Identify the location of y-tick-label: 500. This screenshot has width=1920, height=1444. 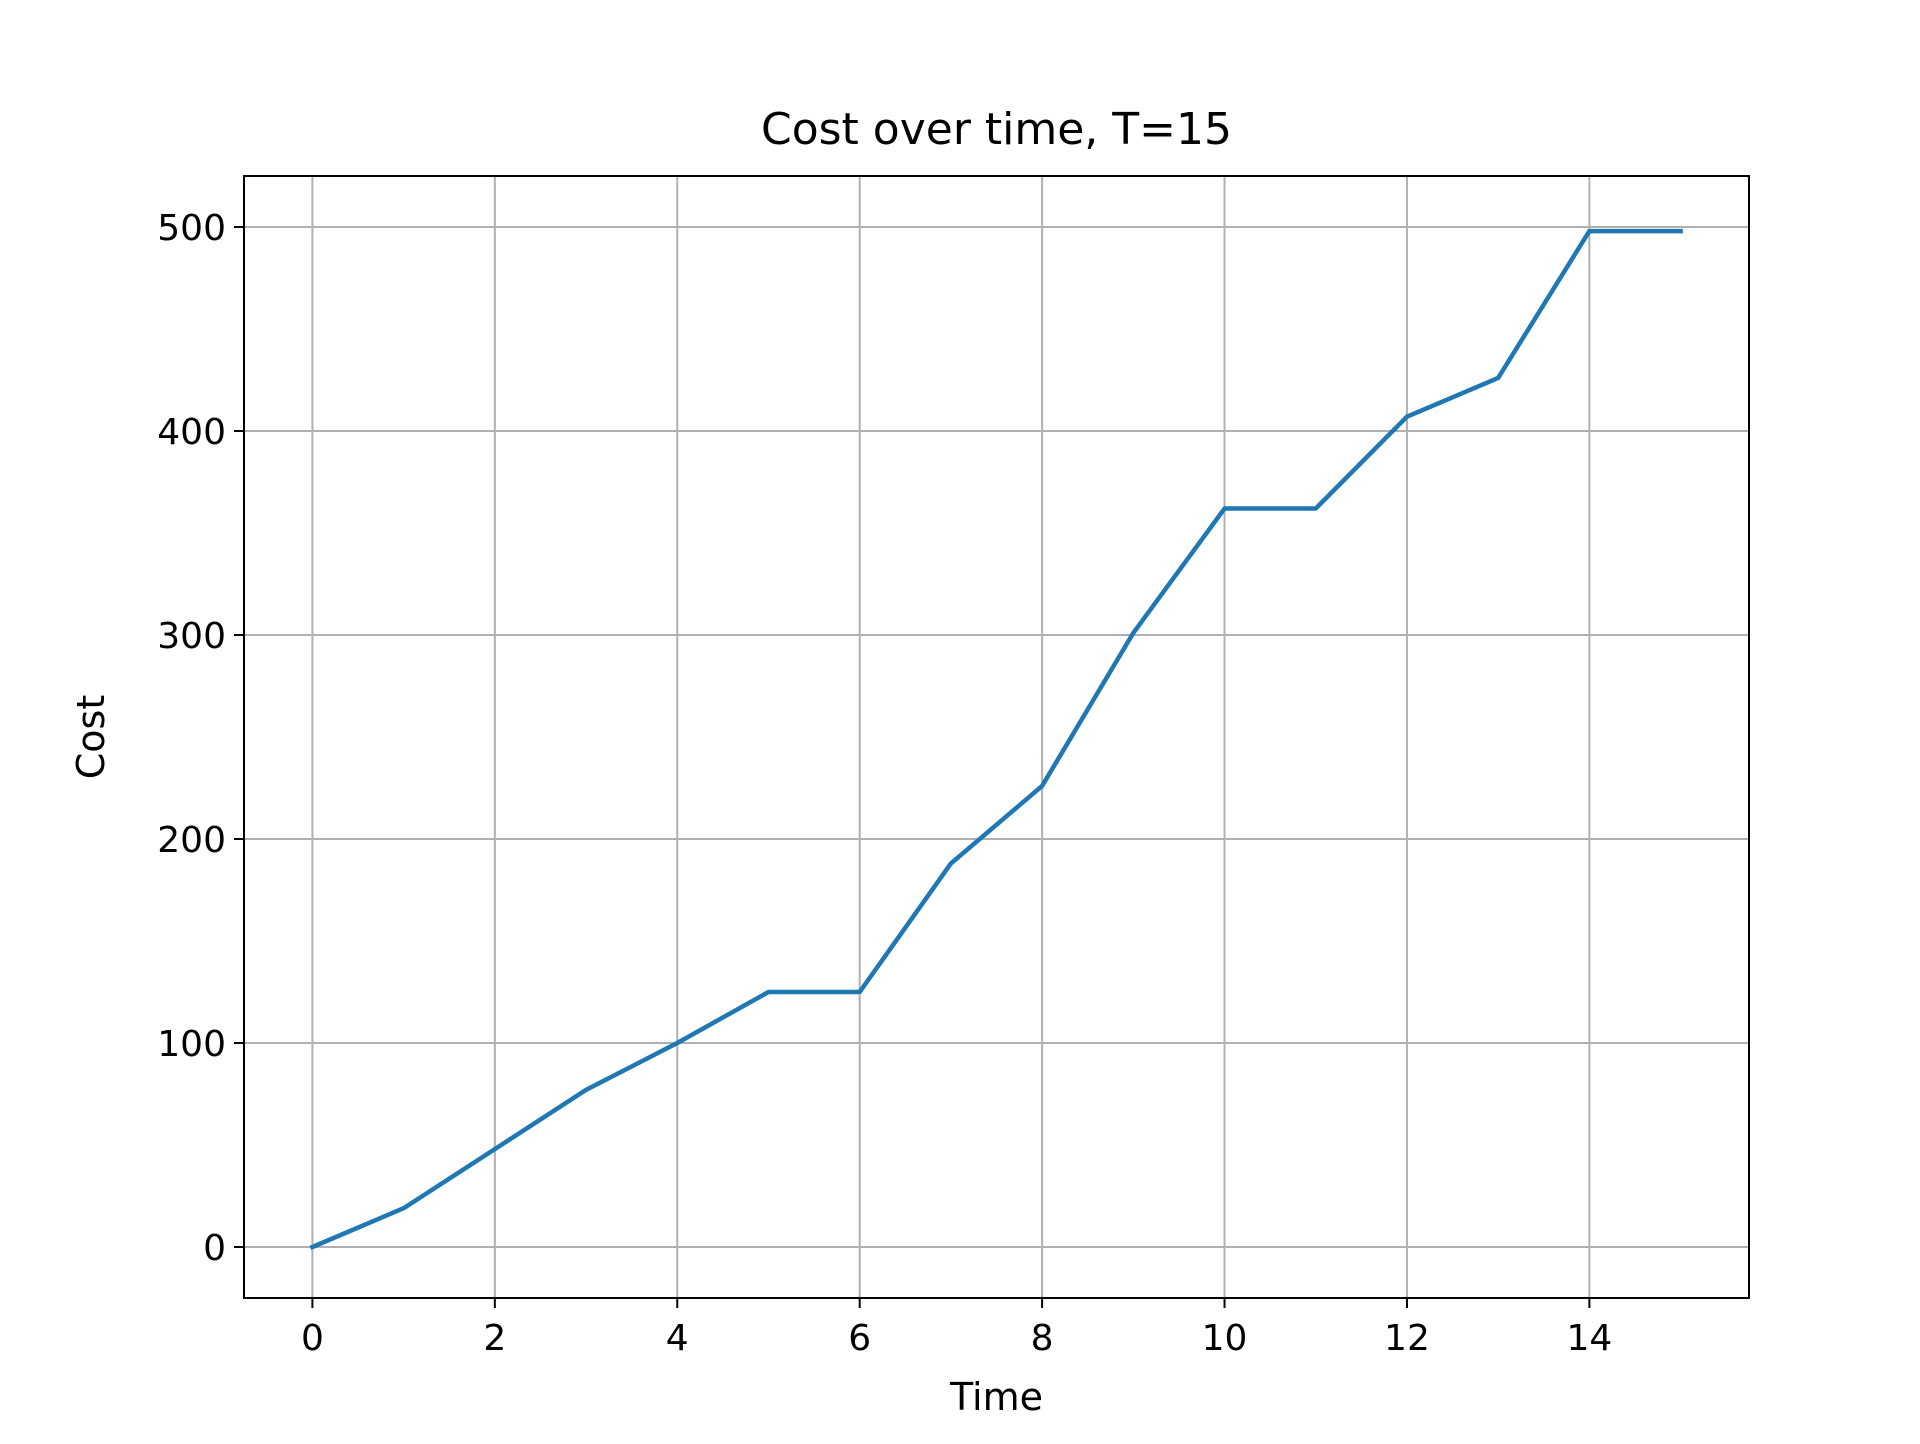
(191, 228).